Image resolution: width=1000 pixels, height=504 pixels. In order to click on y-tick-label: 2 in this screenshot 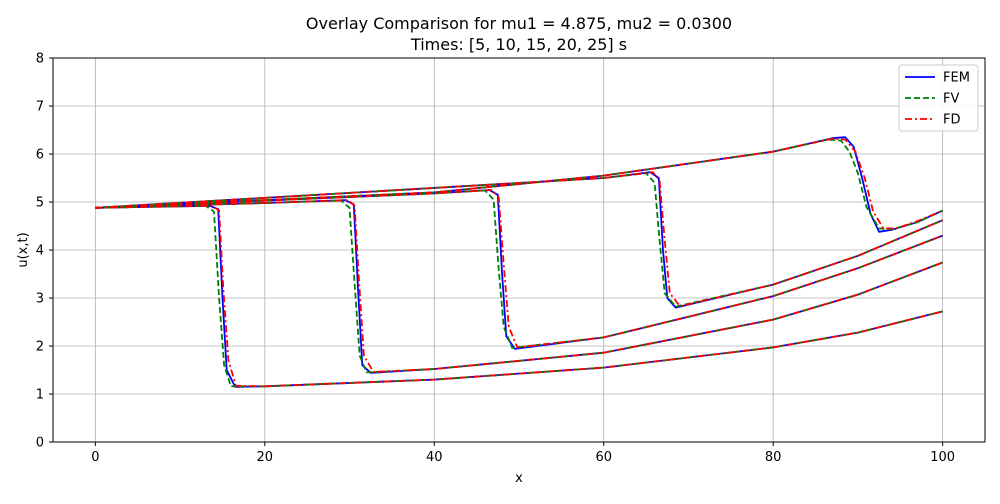, I will do `click(40, 347)`.